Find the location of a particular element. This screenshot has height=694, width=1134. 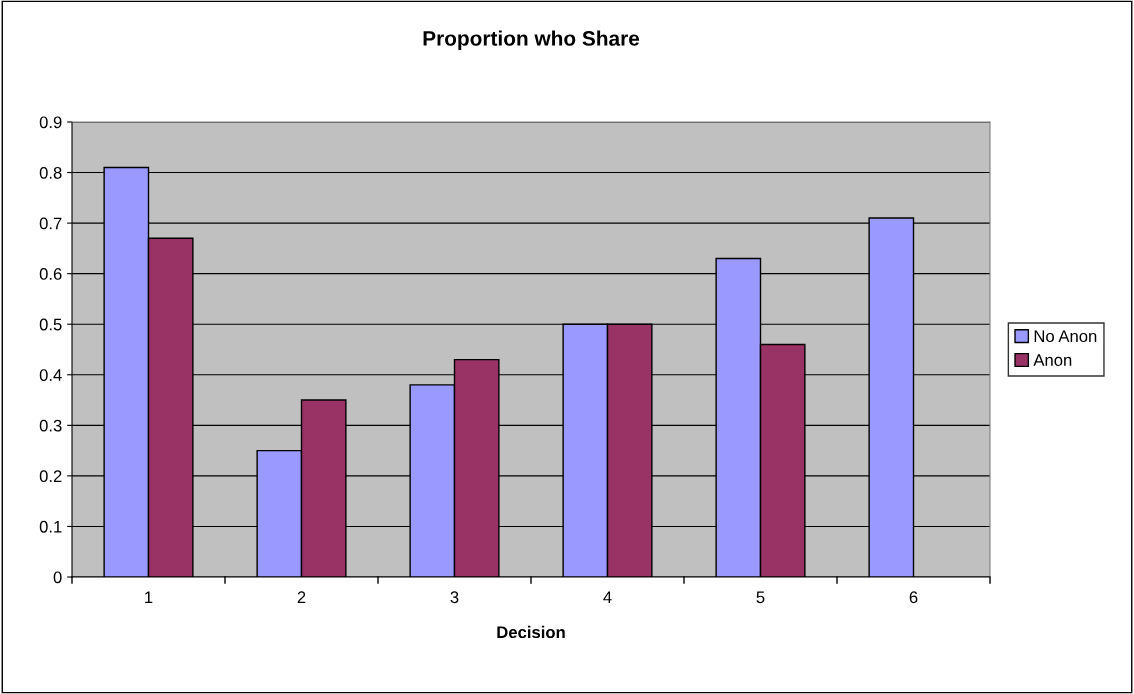

y-tick-label: 0.3 is located at coordinates (50, 425).